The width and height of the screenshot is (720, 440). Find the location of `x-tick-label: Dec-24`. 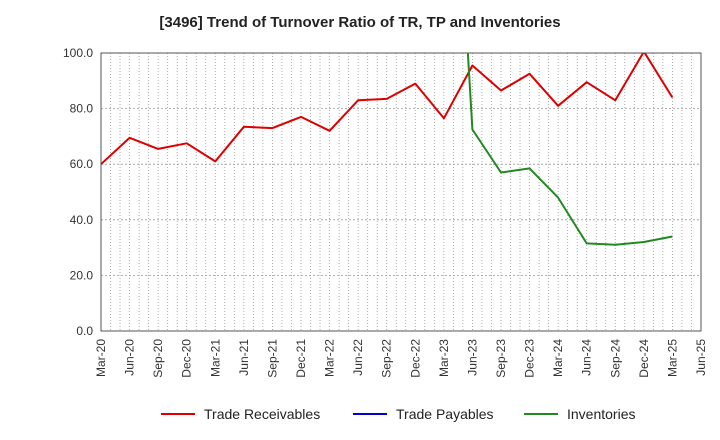

x-tick-label: Dec-24 is located at coordinates (644, 358).